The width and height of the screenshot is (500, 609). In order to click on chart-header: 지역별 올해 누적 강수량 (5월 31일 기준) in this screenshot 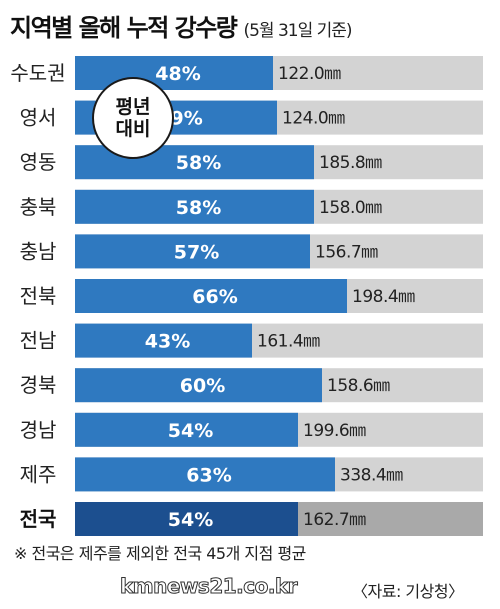, I will do `click(250, 26)`.